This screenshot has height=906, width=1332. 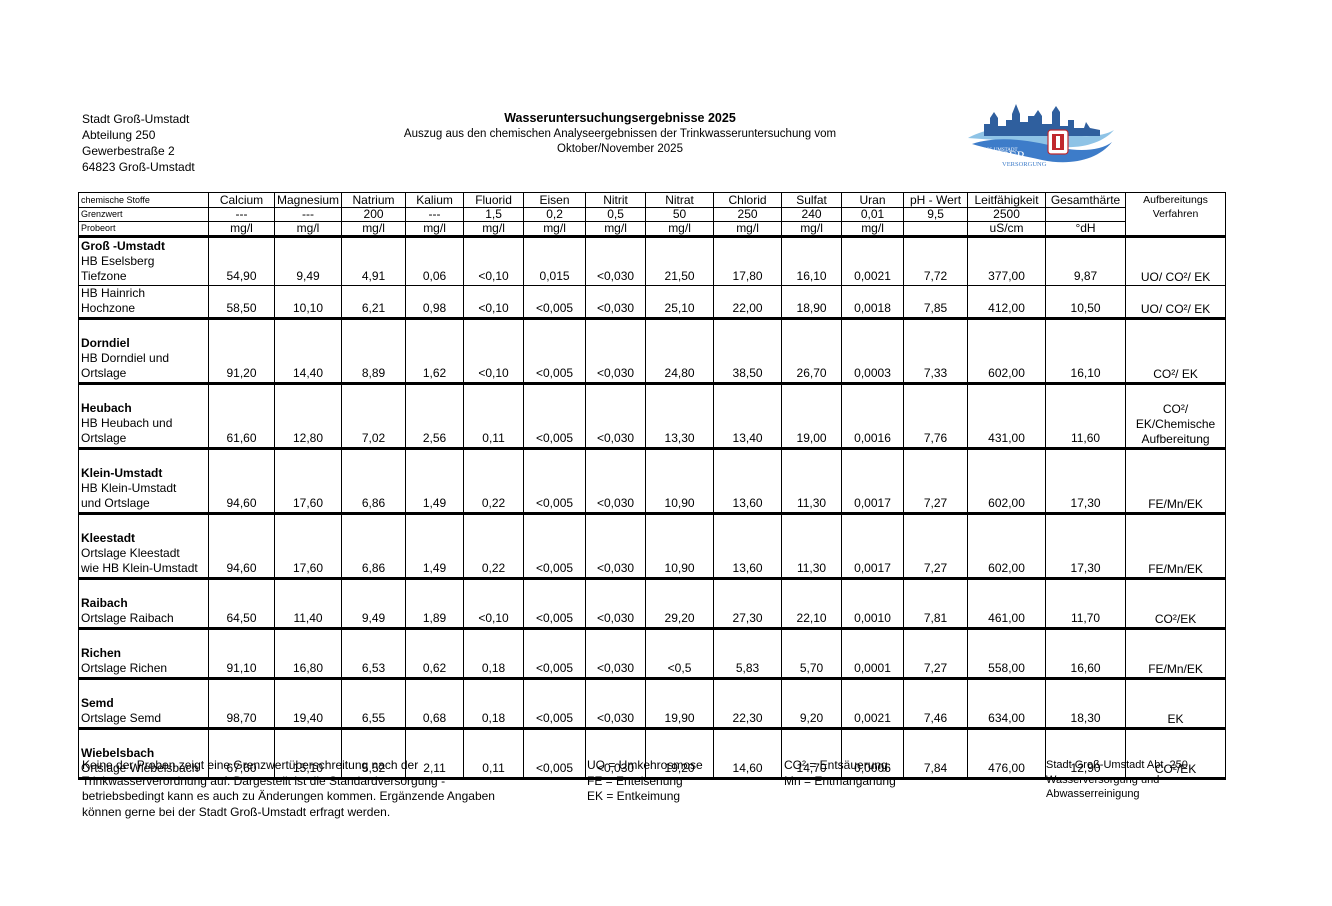 I want to click on measurement-value: 10,90, so click(x=680, y=545).